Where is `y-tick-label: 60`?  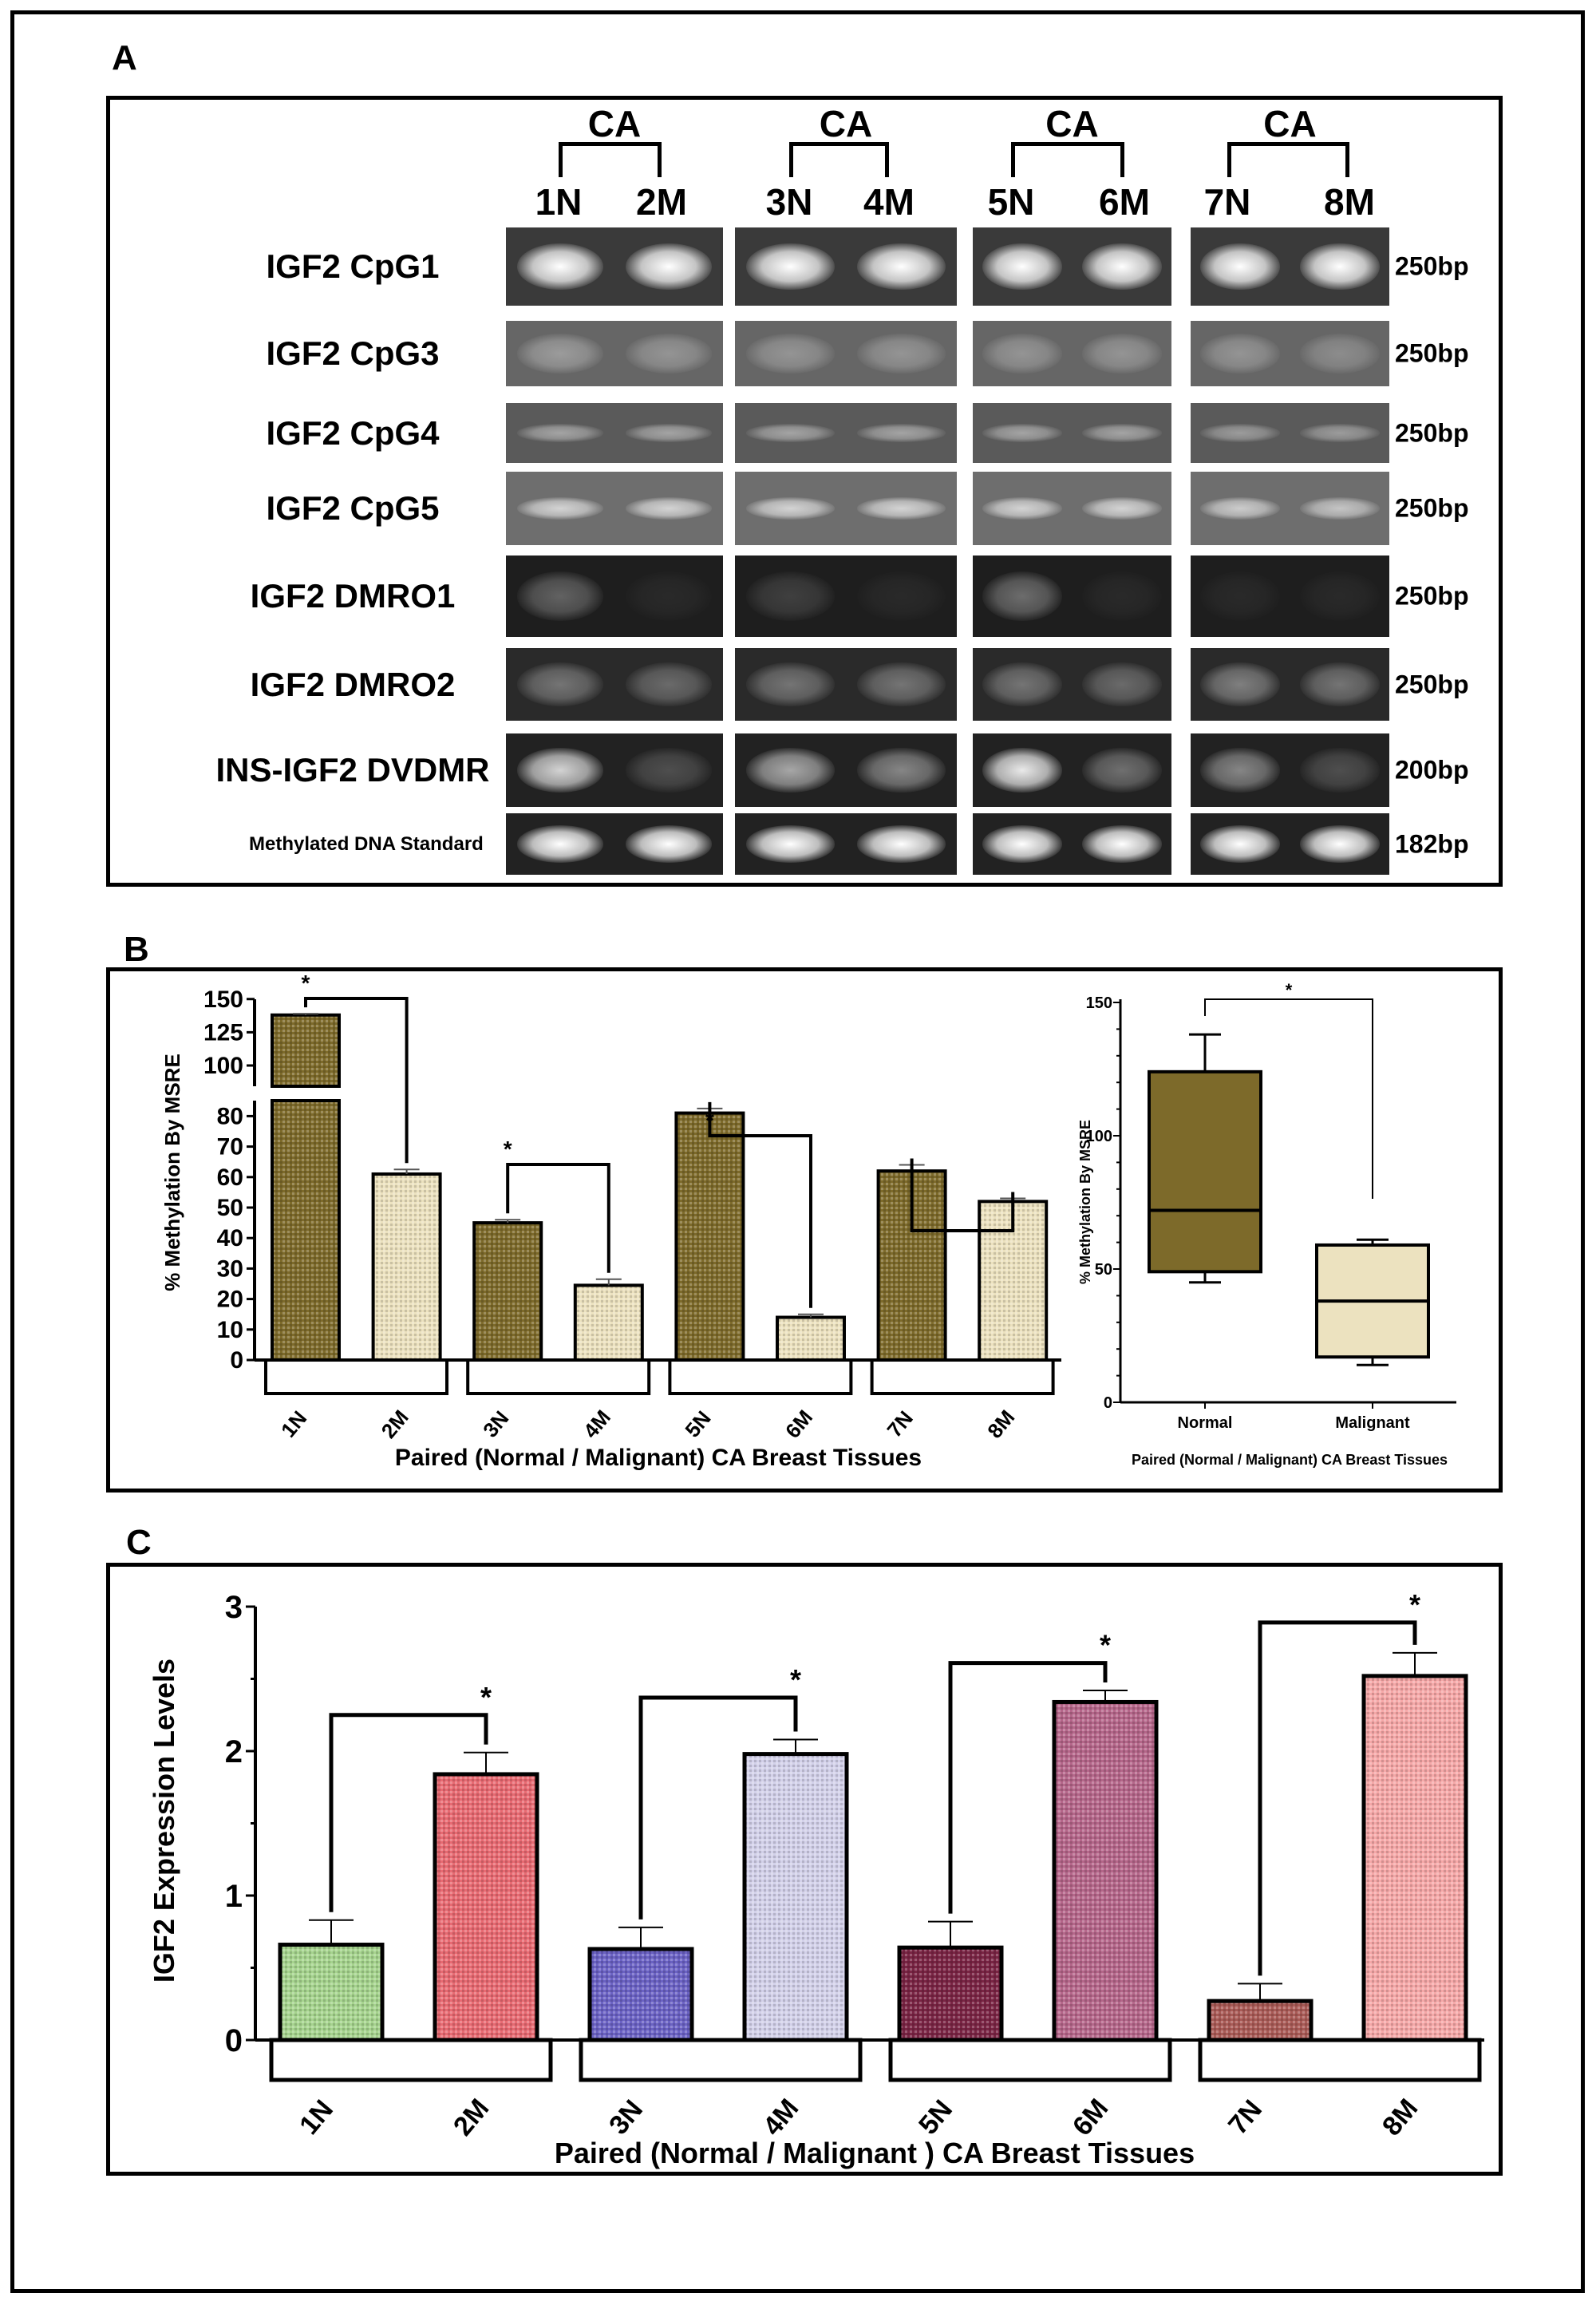
y-tick-label: 60 is located at coordinates (230, 1177).